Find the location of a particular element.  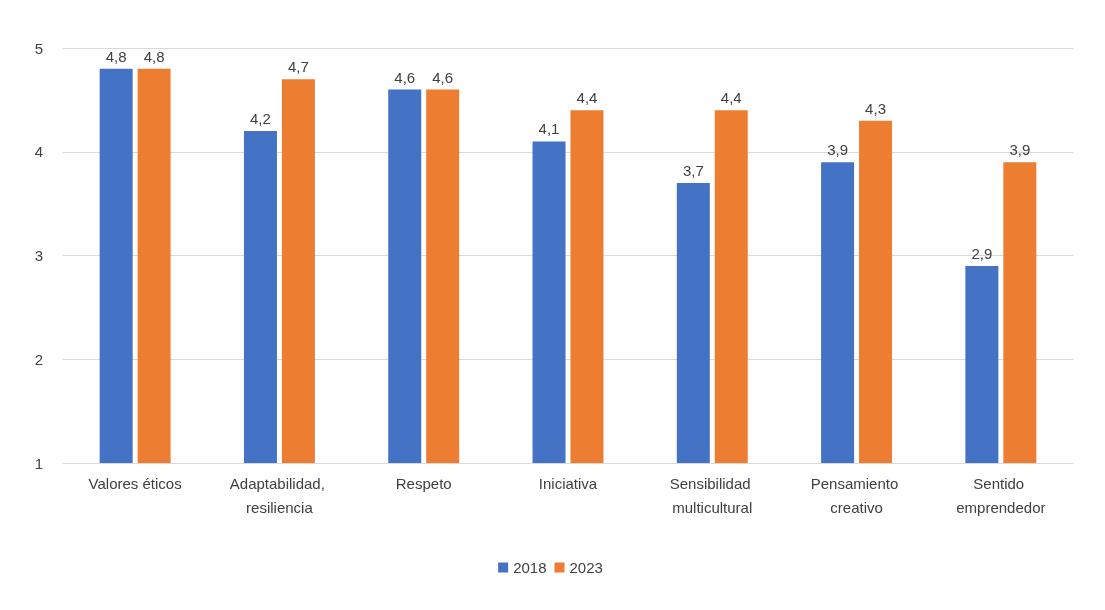

data-label: 4,7 is located at coordinates (298, 67).